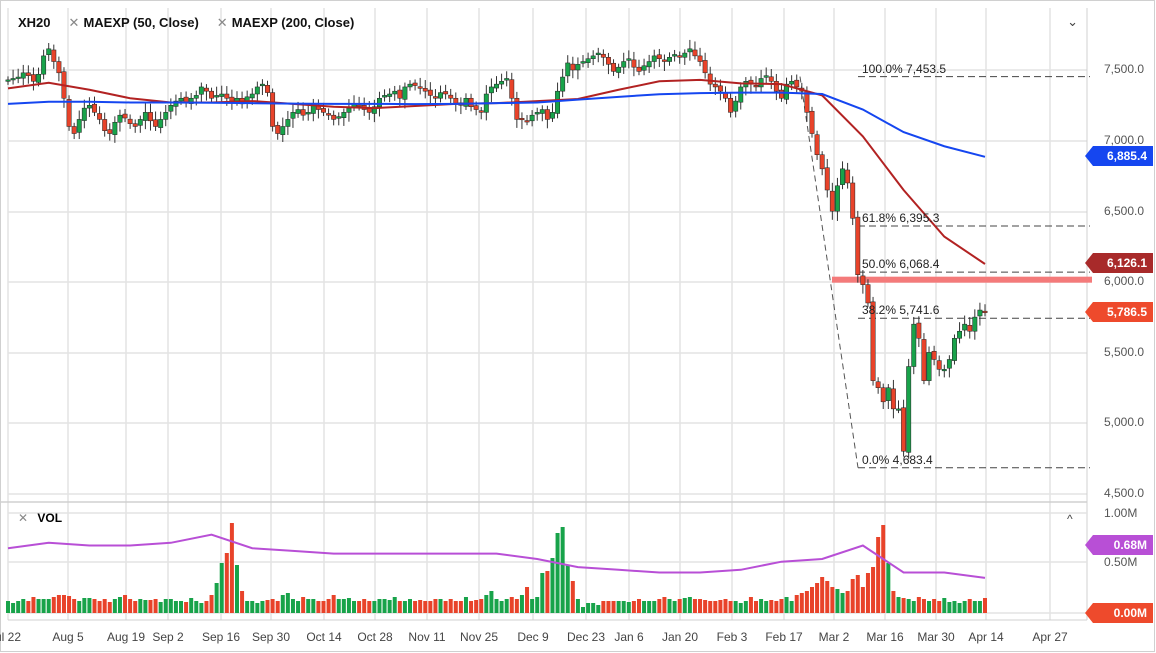  What do you see at coordinates (897, 459) in the screenshot?
I see `fib-level-label: 0.0% 4,683.4` at bounding box center [897, 459].